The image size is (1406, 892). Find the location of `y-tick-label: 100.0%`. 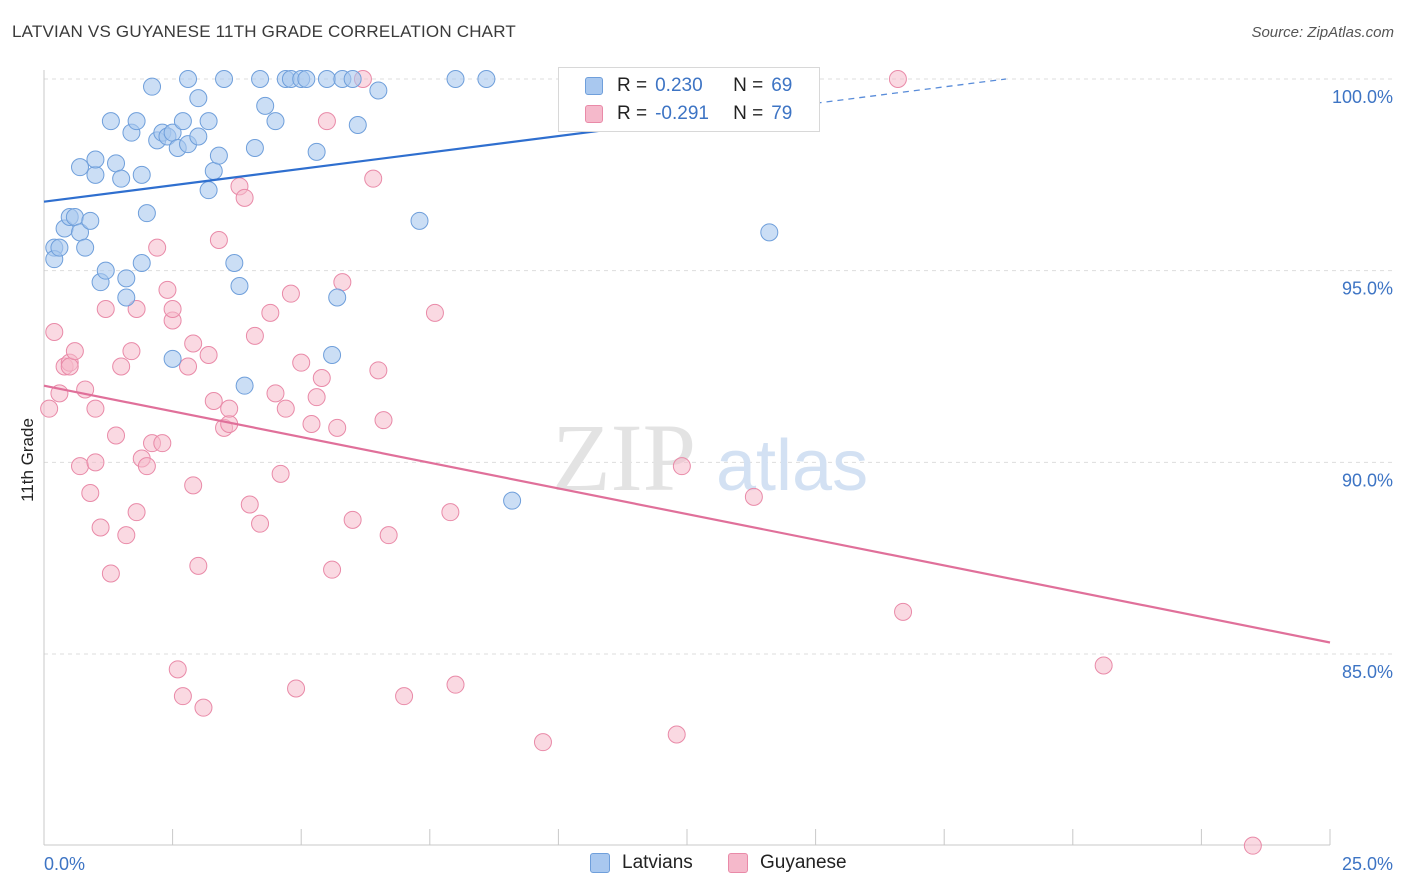

y-tick-label: 100.0% is located at coordinates (1362, 97).